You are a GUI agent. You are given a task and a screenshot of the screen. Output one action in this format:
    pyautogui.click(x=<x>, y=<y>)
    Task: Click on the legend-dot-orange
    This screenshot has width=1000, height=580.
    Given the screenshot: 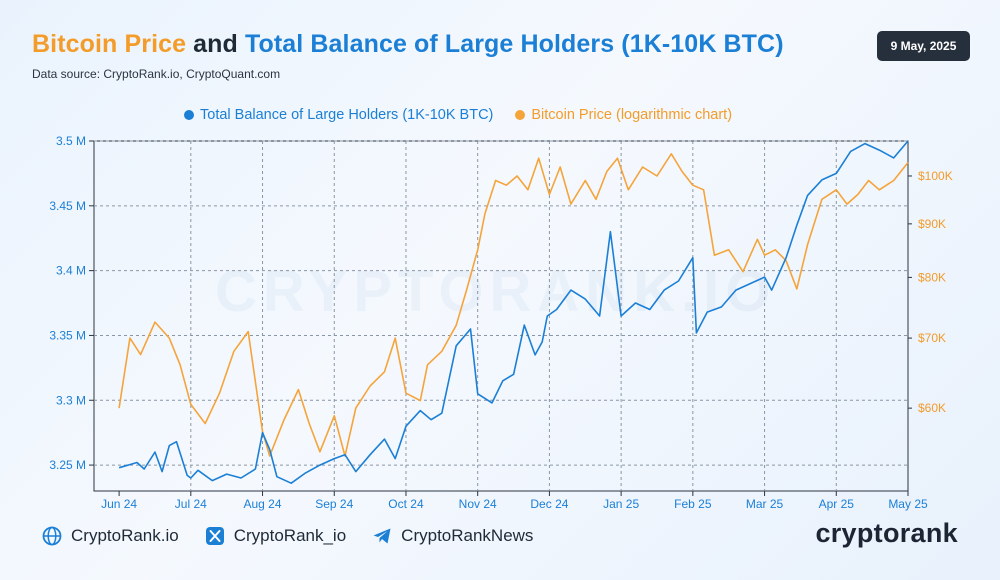 What is the action you would take?
    pyautogui.click(x=520, y=115)
    